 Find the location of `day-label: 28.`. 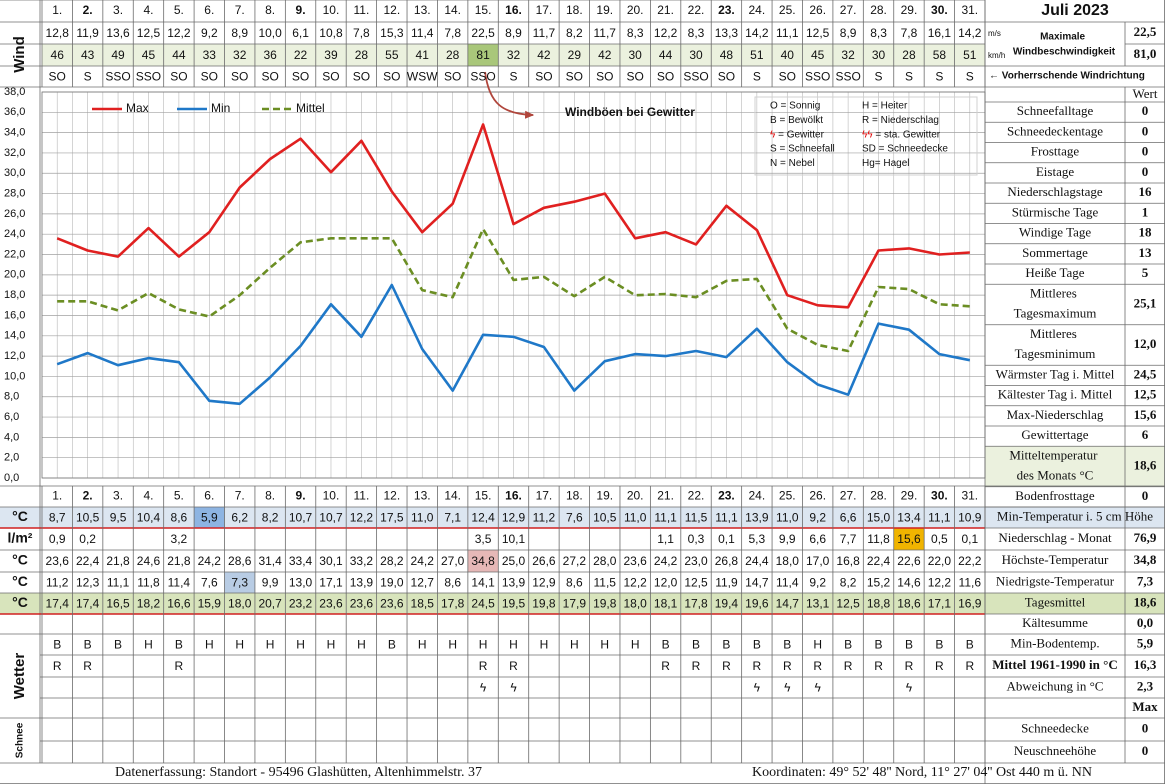

day-label: 28. is located at coordinates (878, 10).